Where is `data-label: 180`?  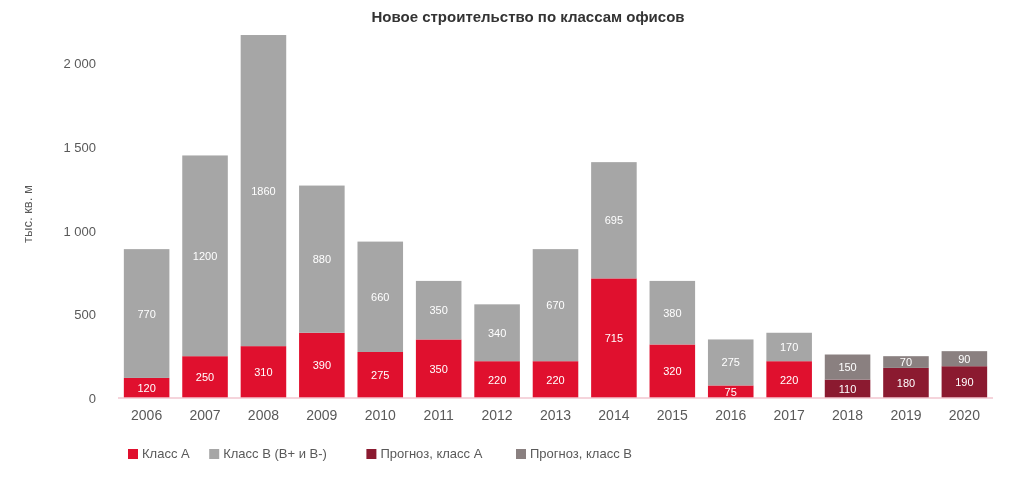 data-label: 180 is located at coordinates (906, 382).